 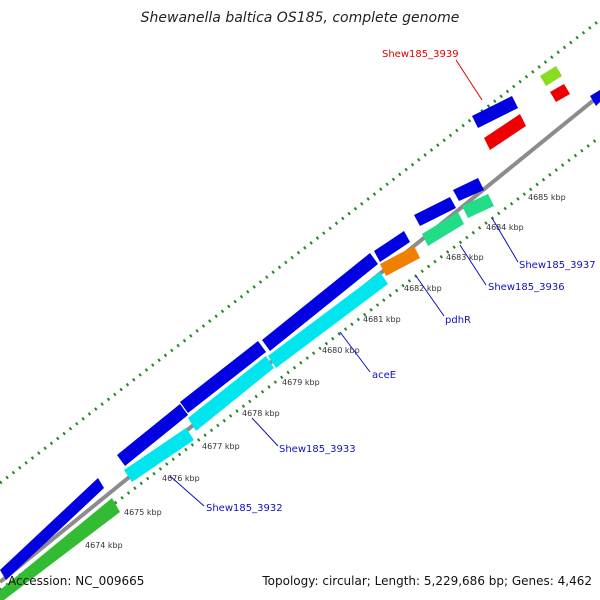 I want to click on tick-label: 4676 kbp, so click(x=181, y=478).